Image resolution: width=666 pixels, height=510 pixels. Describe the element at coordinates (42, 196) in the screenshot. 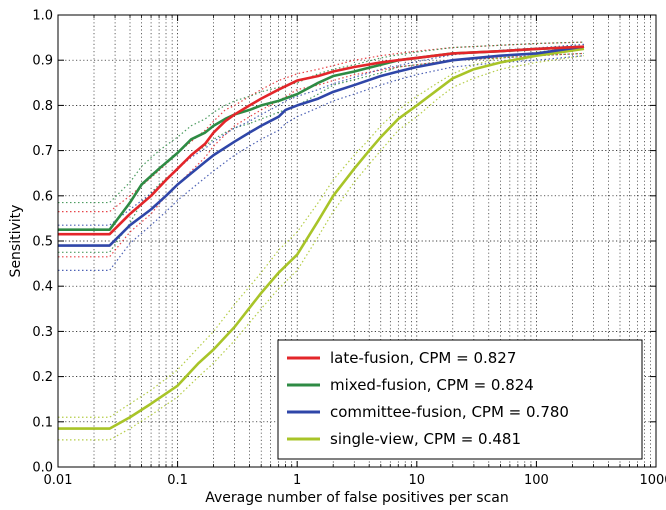

I see `y-tick-label: 0.6` at that location.